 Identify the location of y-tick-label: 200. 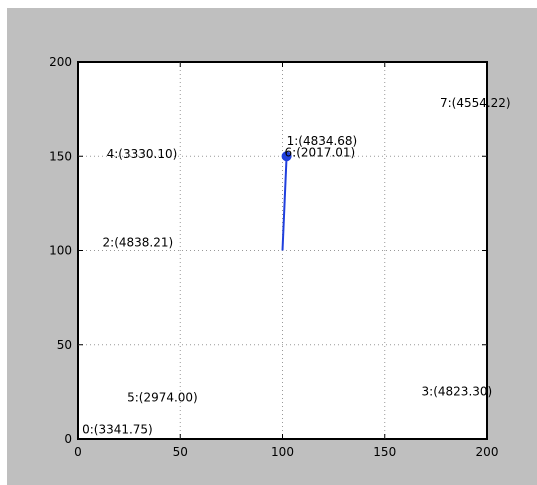
(60, 62).